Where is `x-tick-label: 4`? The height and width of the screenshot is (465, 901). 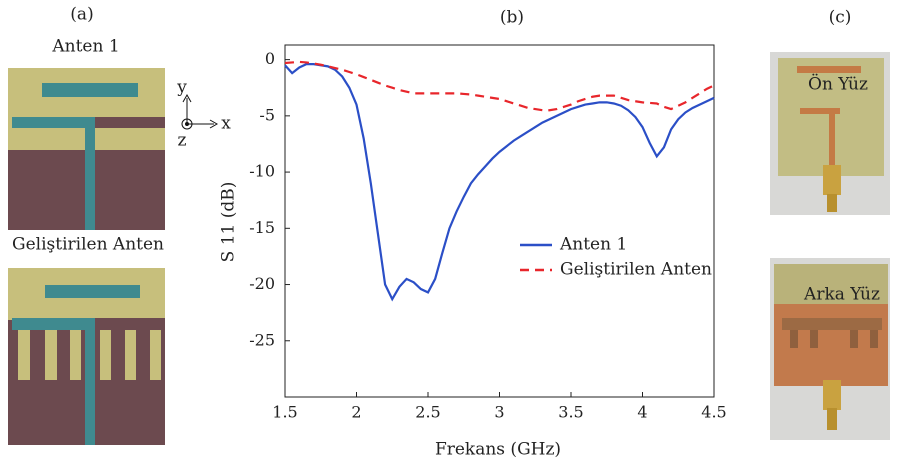
x-tick-label: 4 is located at coordinates (642, 412).